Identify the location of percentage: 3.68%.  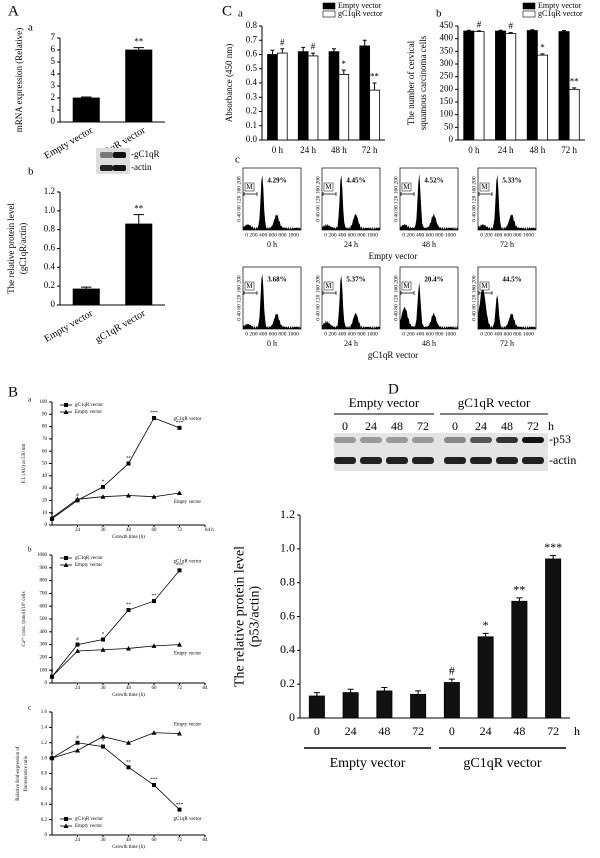
(276, 280).